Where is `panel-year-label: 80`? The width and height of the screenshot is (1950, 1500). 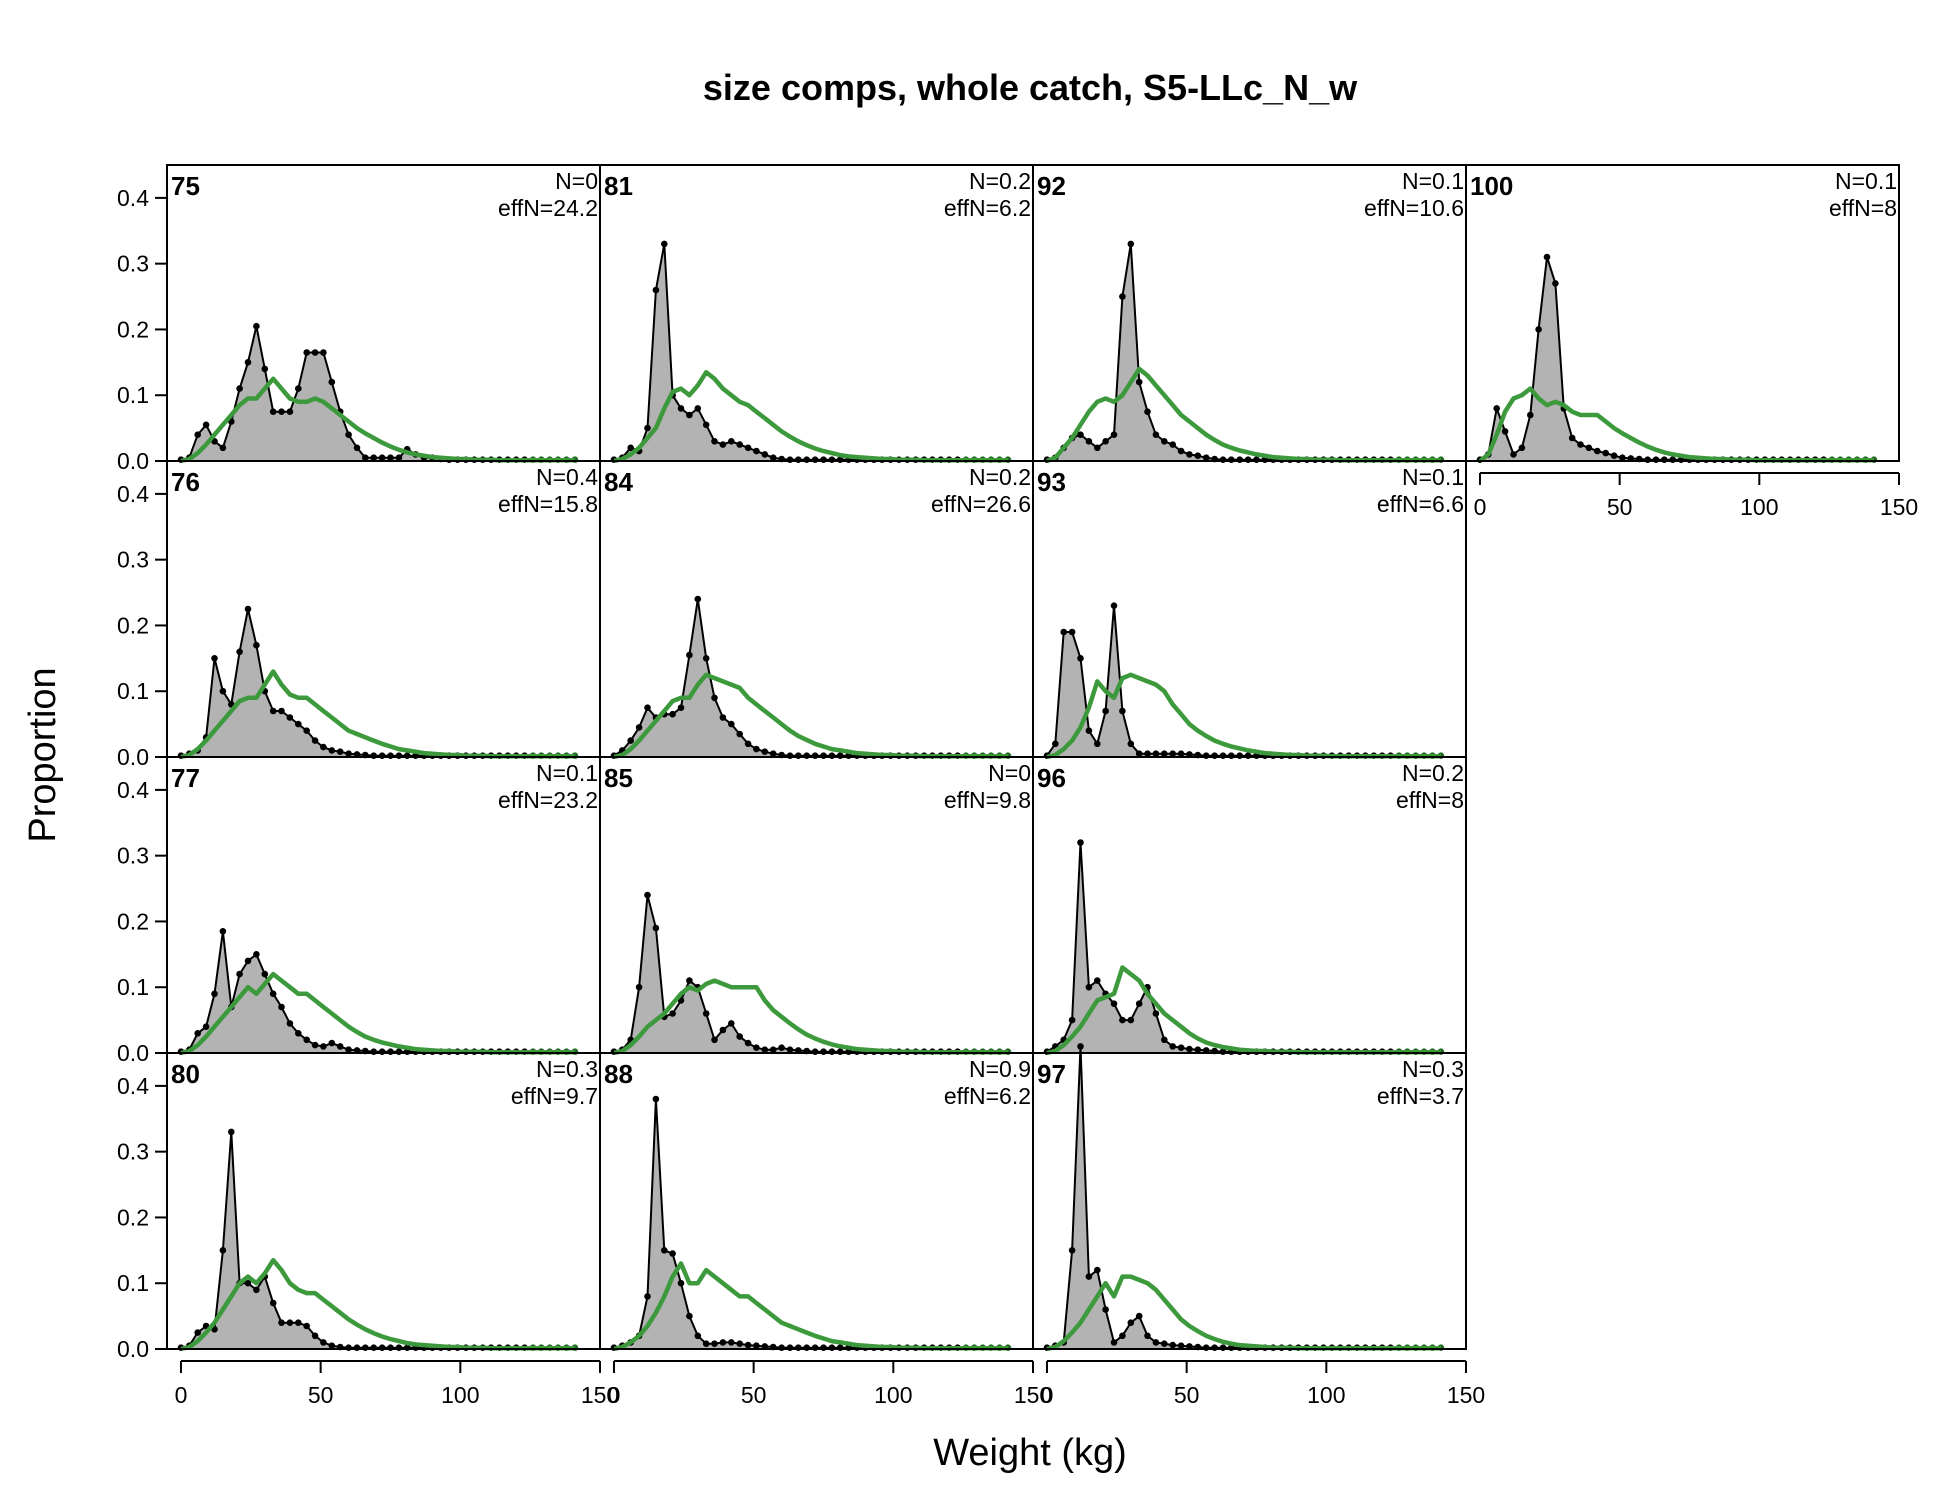 panel-year-label: 80 is located at coordinates (185, 1074).